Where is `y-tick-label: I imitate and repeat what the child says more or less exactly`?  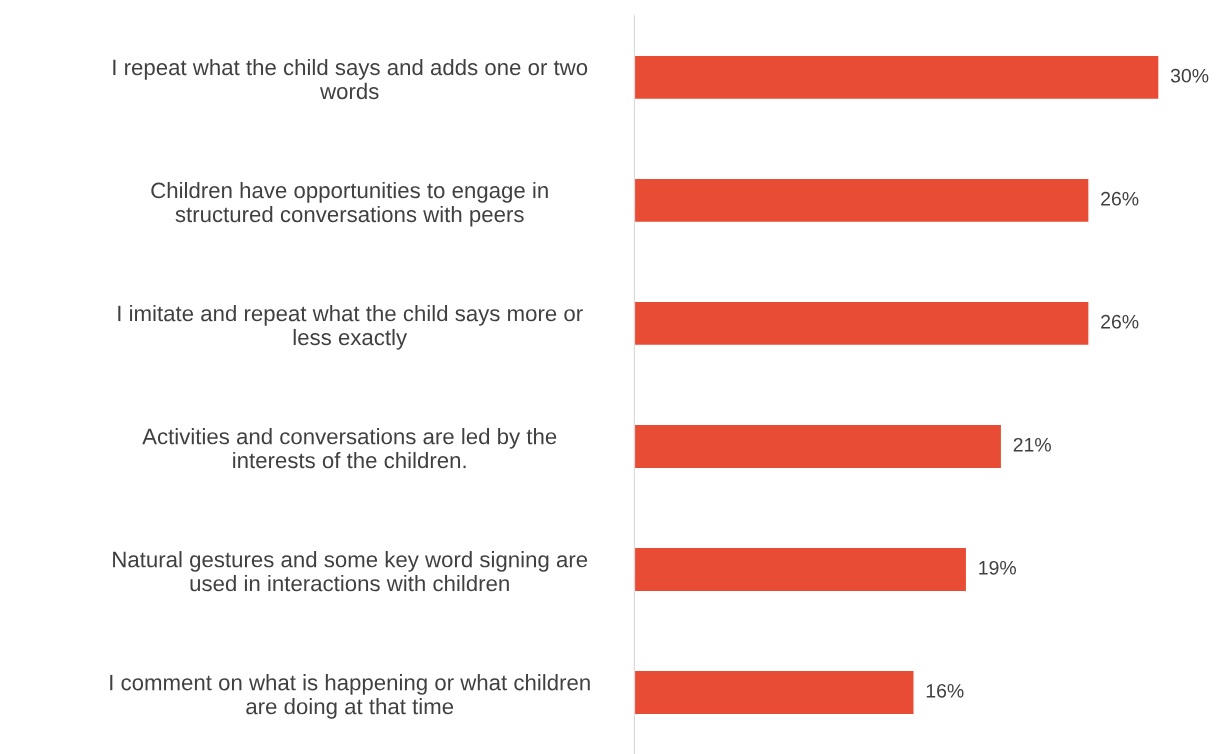
y-tick-label: I imitate and repeat what the child says more or less exactly is located at coordinates (350, 327).